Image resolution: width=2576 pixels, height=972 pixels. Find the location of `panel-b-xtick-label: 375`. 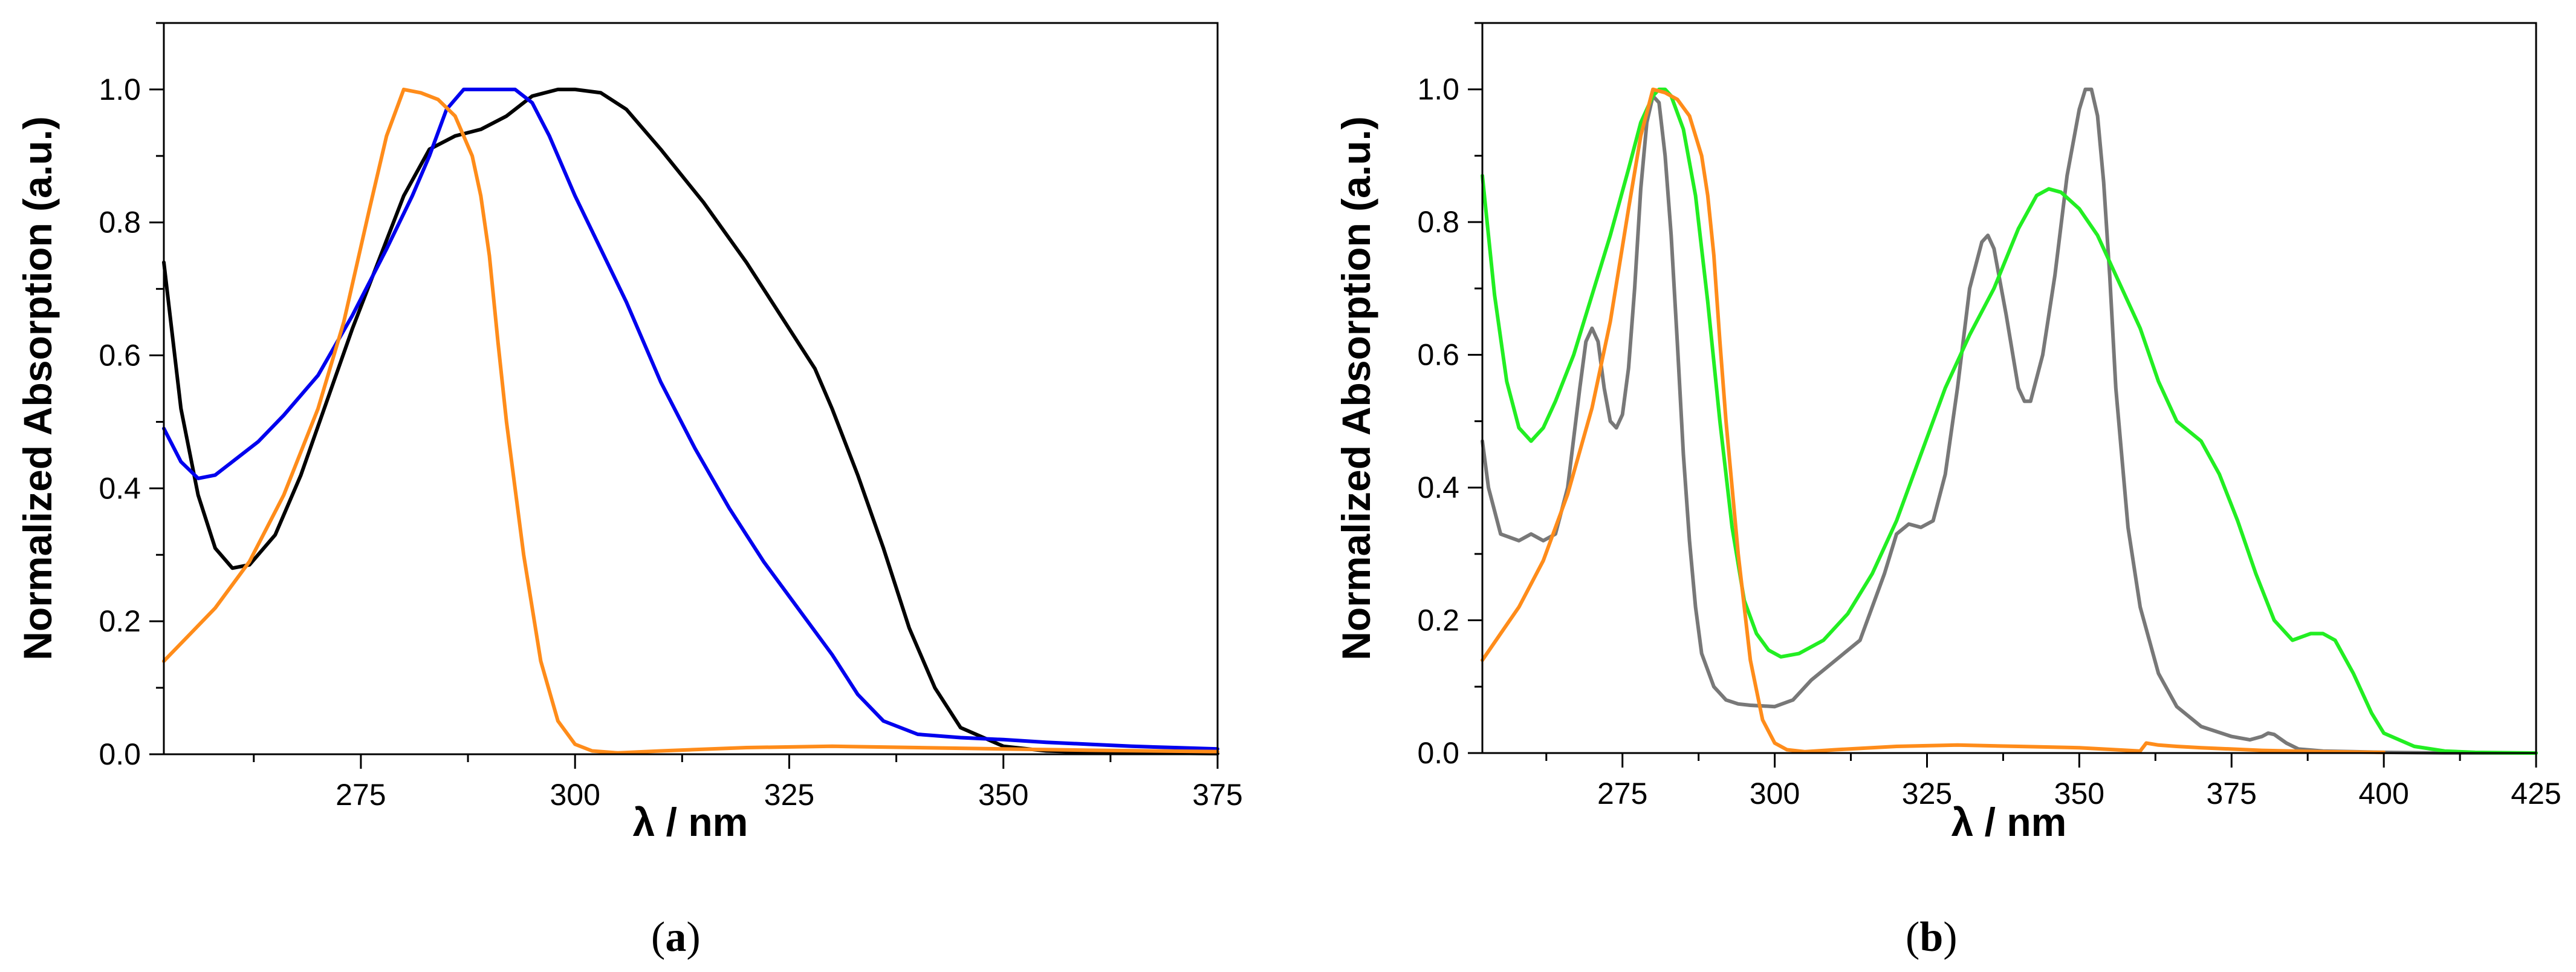

panel-b-xtick-label: 375 is located at coordinates (2231, 794).